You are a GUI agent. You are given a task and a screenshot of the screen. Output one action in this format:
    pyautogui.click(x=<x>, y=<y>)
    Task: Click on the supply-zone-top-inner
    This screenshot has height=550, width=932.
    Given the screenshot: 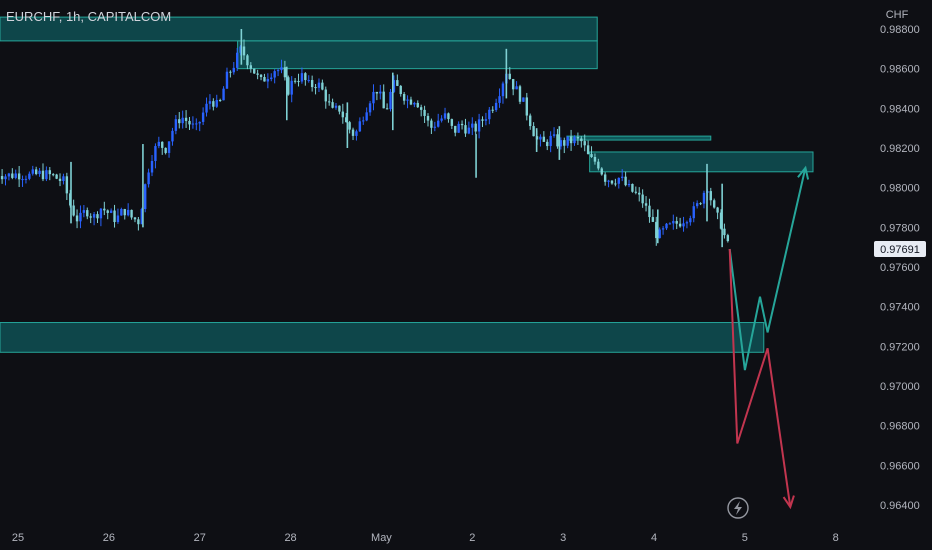 What is the action you would take?
    pyautogui.click(x=417, y=55)
    